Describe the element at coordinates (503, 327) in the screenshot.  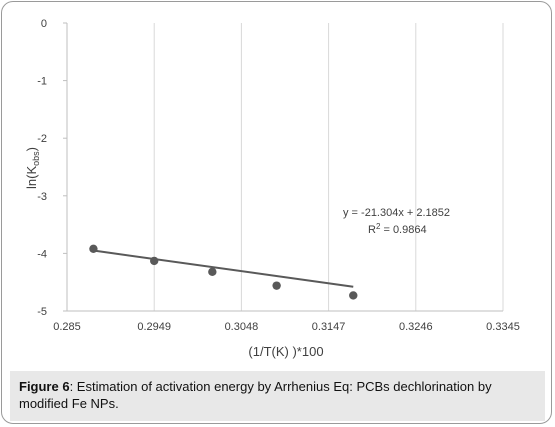
I see `x-tick-label: 0.3345` at that location.